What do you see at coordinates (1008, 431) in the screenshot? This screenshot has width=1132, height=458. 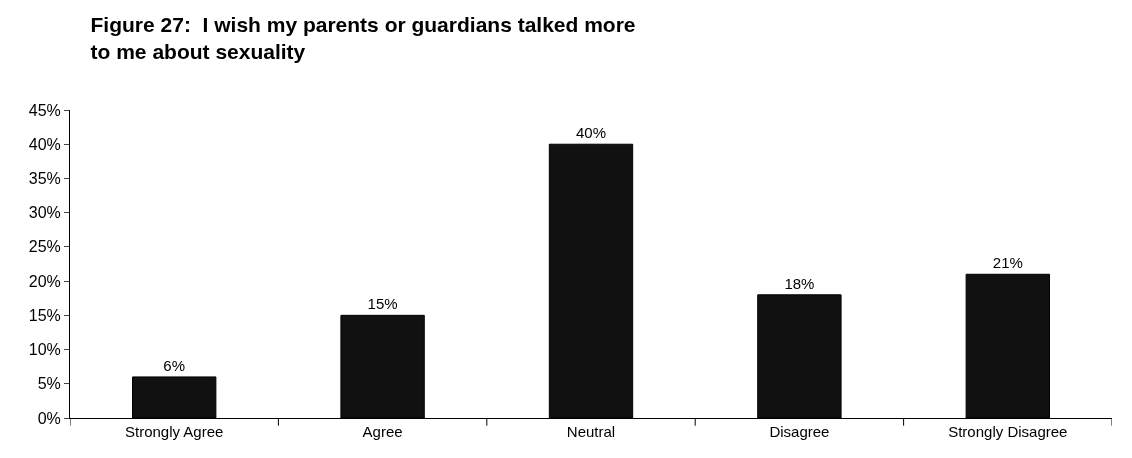 I see `x-tick-label: Strongly Disagree` at bounding box center [1008, 431].